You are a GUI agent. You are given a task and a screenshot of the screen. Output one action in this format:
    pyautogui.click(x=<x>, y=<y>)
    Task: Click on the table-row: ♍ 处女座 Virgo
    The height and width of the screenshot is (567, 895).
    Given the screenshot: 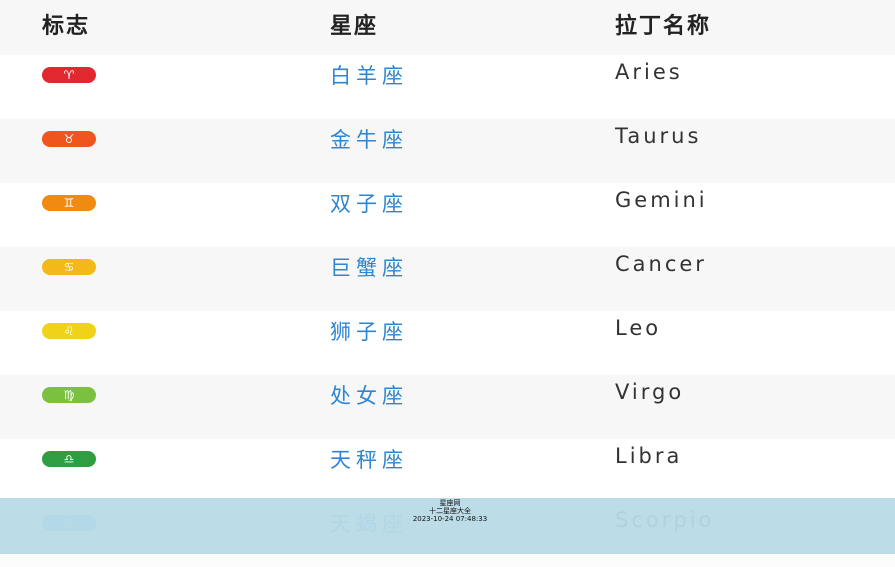 What is the action you would take?
    pyautogui.click(x=447, y=407)
    